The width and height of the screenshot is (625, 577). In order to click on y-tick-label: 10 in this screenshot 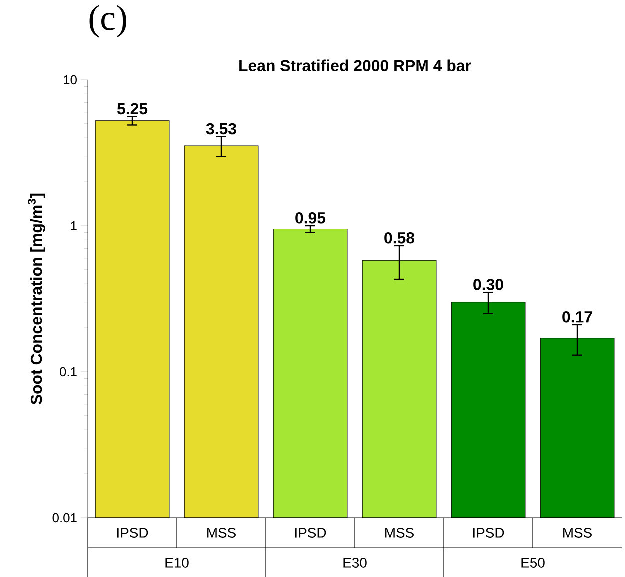, I will do `click(70, 79)`.